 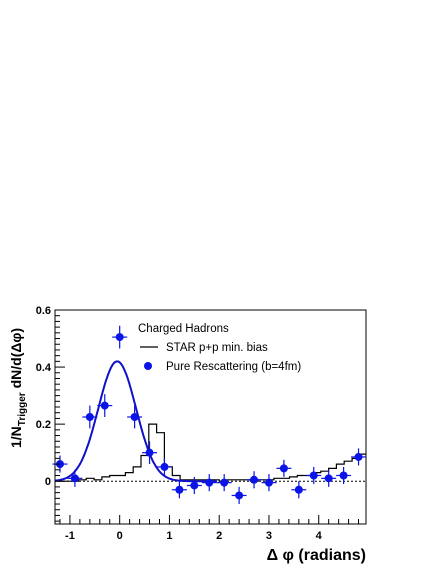 What do you see at coordinates (148, 366) in the screenshot?
I see `legend-points-marker` at bounding box center [148, 366].